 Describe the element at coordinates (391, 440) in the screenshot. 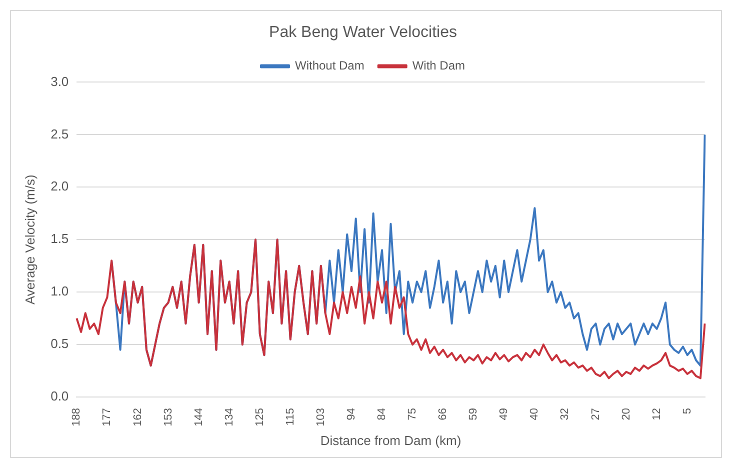

I see `x-axis-title: Distance from Dam (km)` at that location.